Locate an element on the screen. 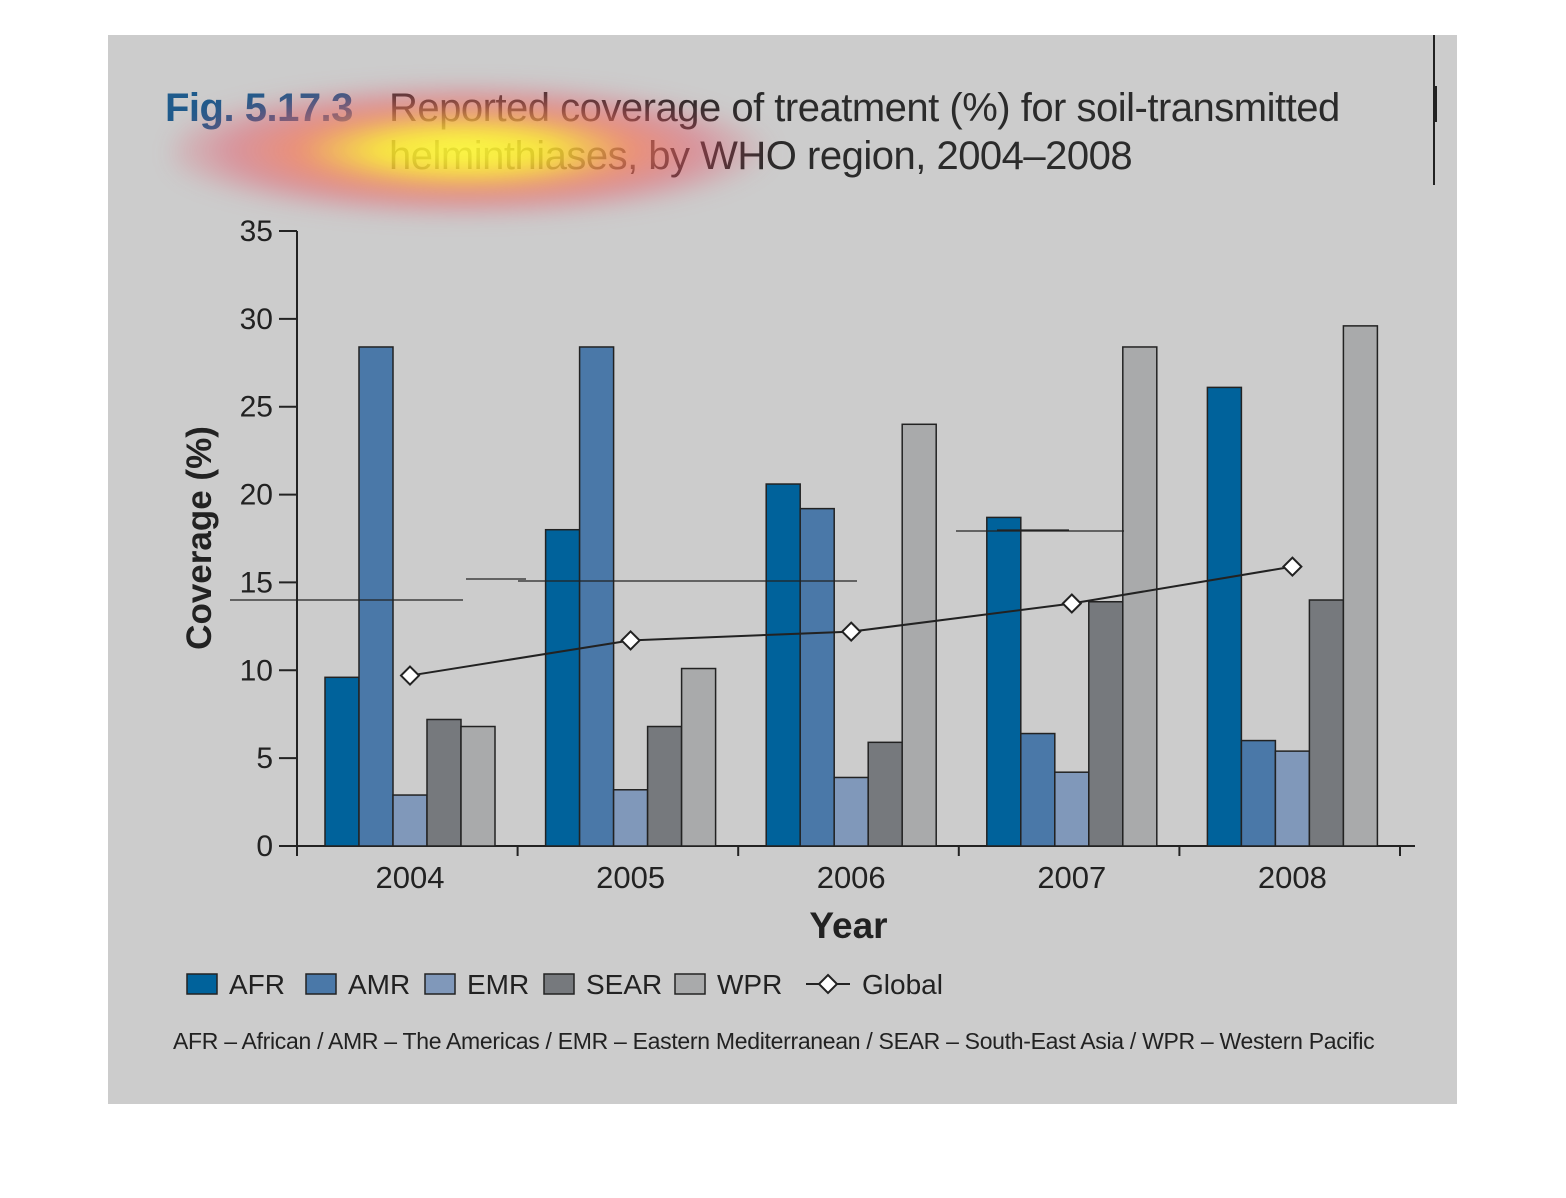 The image size is (1566, 1198). legend-label-global: Global is located at coordinates (902, 984).